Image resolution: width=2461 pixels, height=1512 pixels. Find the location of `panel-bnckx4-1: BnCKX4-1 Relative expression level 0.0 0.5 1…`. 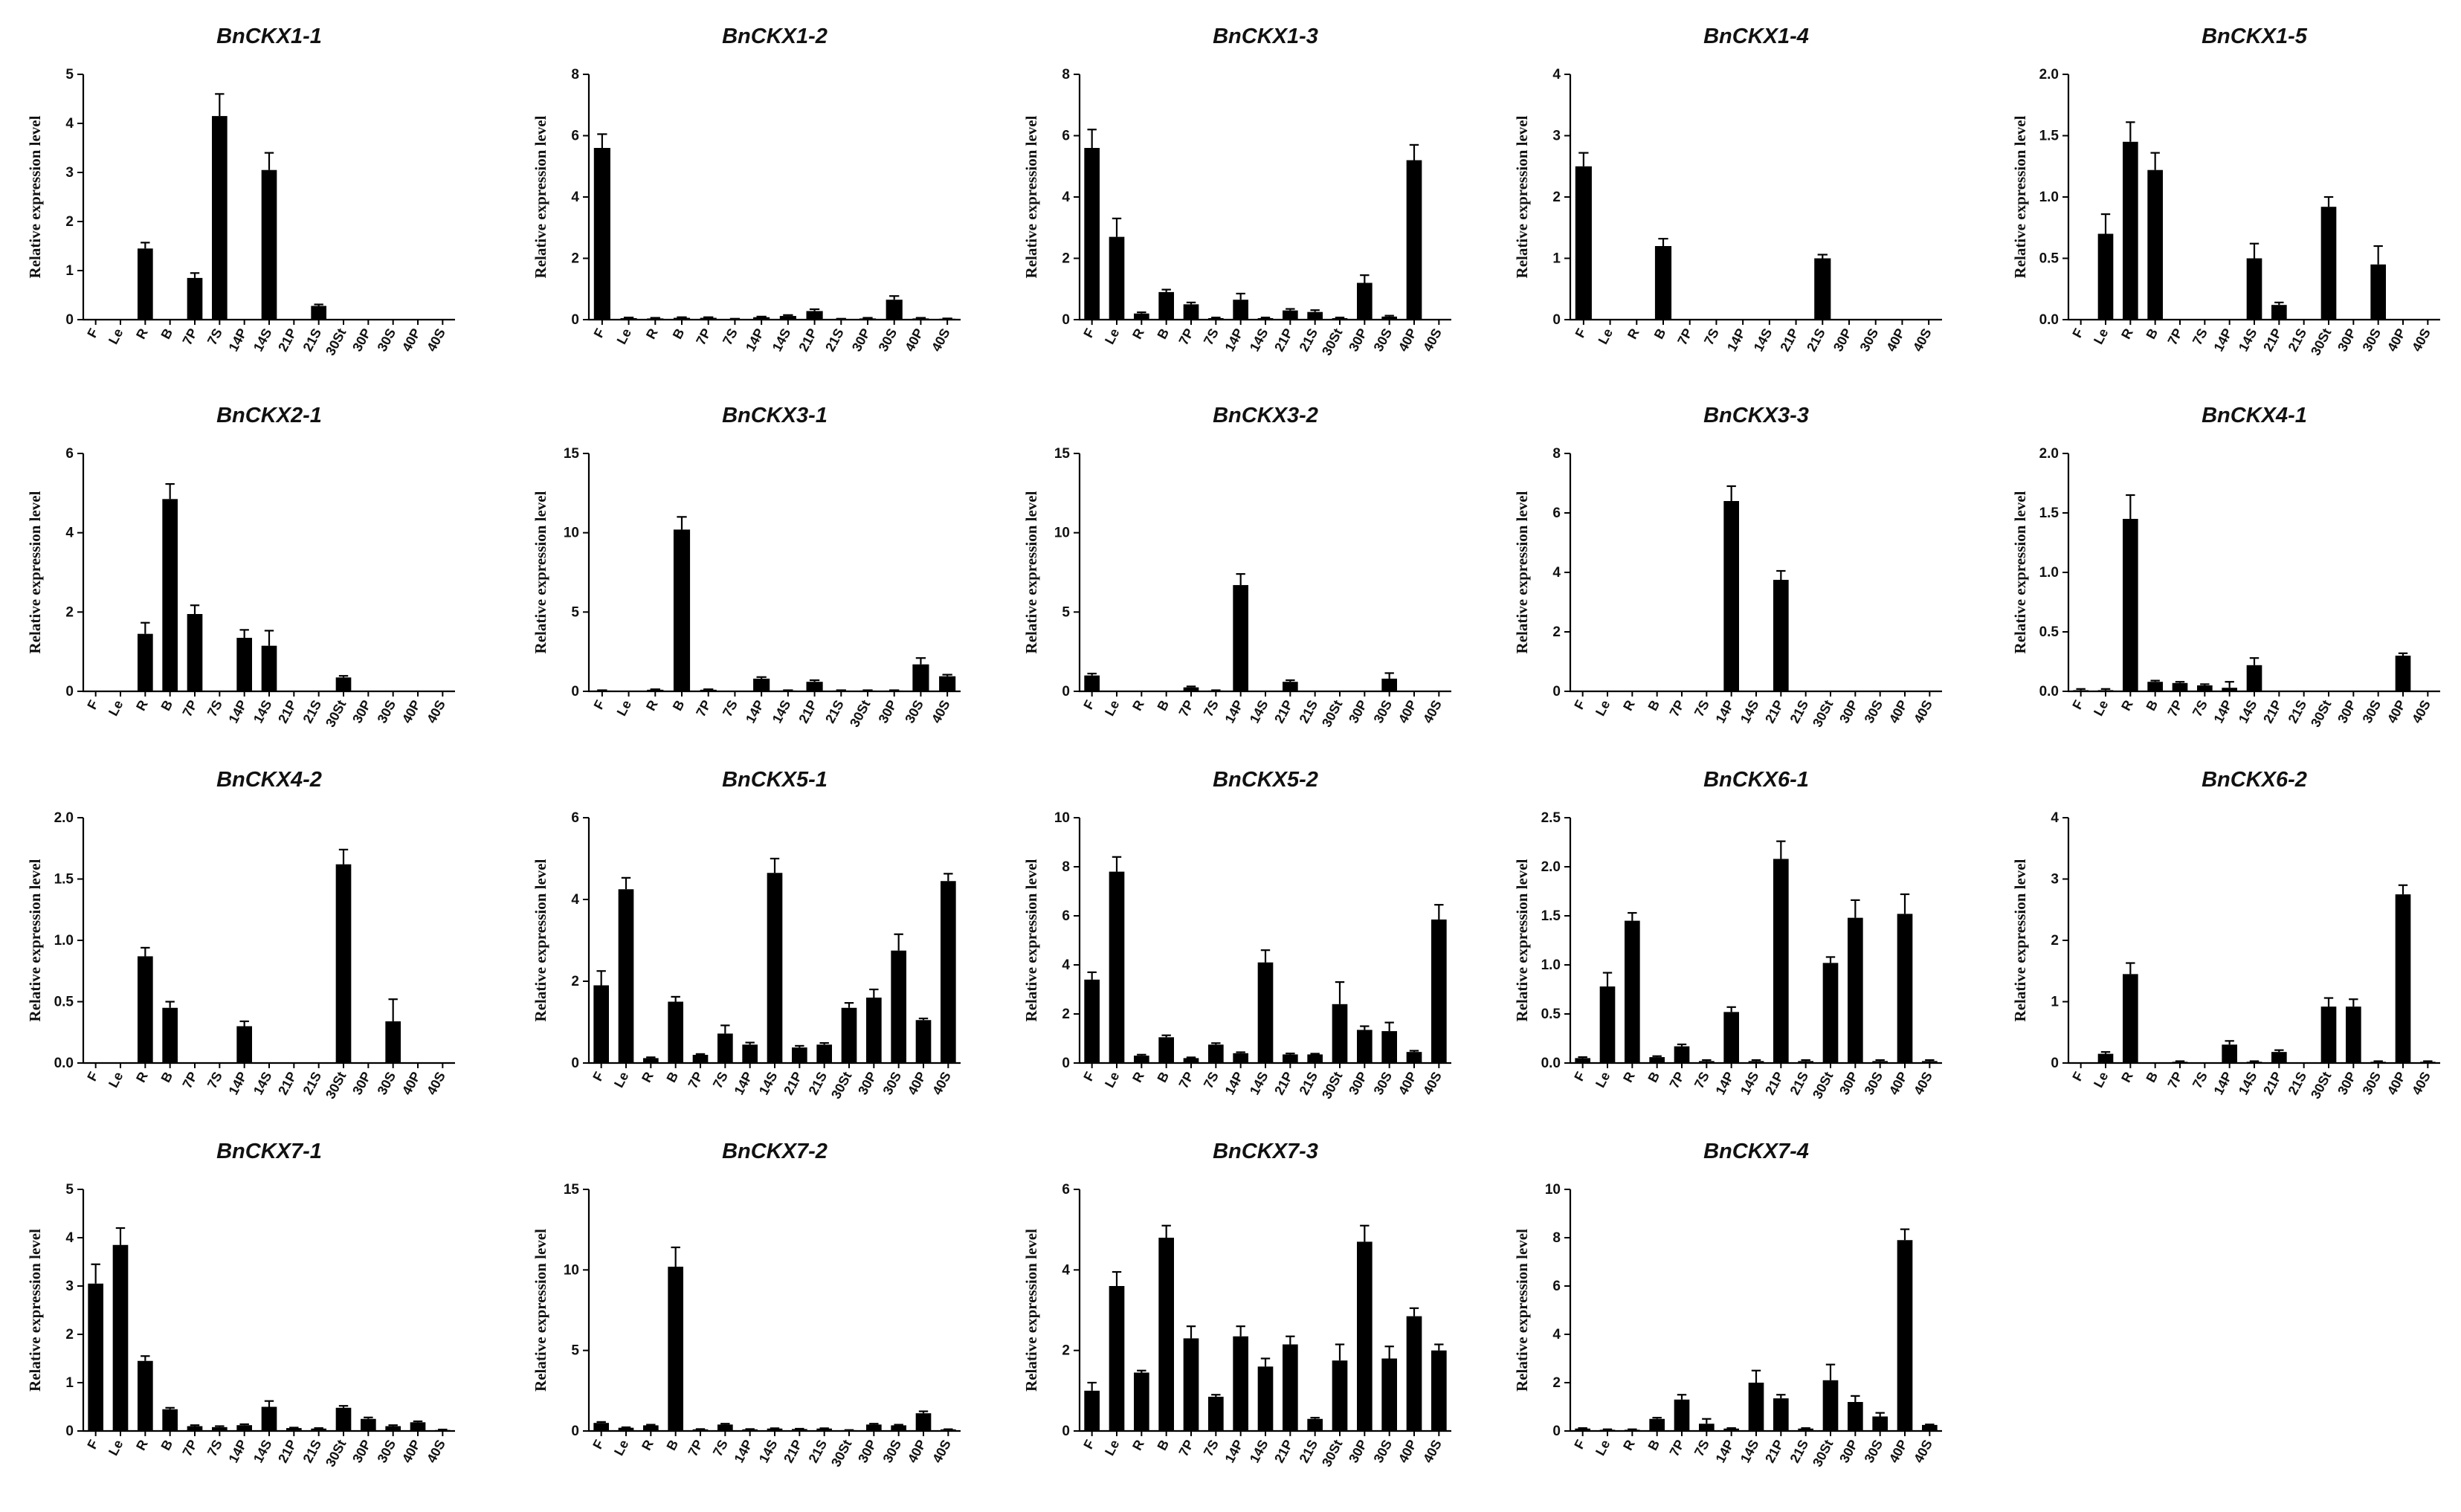

panel-bnckx4-1: BnCKX4-1 Relative expression level 0.0 0.5 1… is located at coordinates (2225, 566).